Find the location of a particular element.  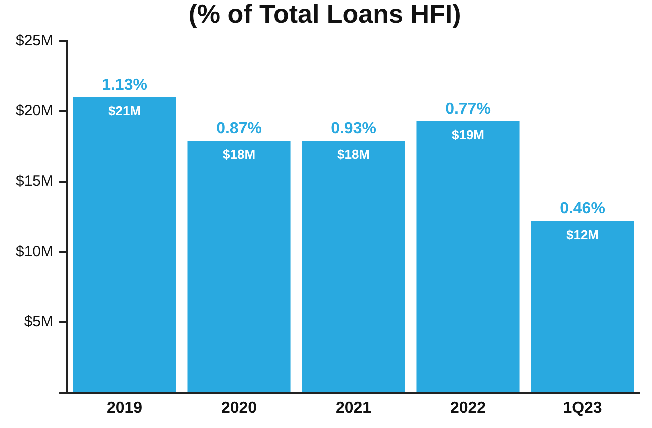

y-tick-label: $25M is located at coordinates (35, 41).